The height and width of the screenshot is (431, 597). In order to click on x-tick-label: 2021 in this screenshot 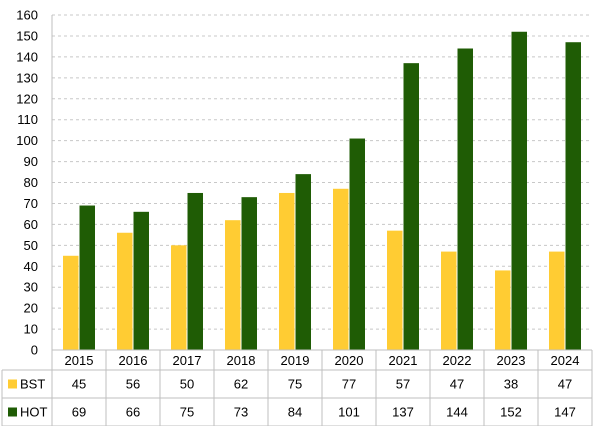, I will do `click(403, 360)`.